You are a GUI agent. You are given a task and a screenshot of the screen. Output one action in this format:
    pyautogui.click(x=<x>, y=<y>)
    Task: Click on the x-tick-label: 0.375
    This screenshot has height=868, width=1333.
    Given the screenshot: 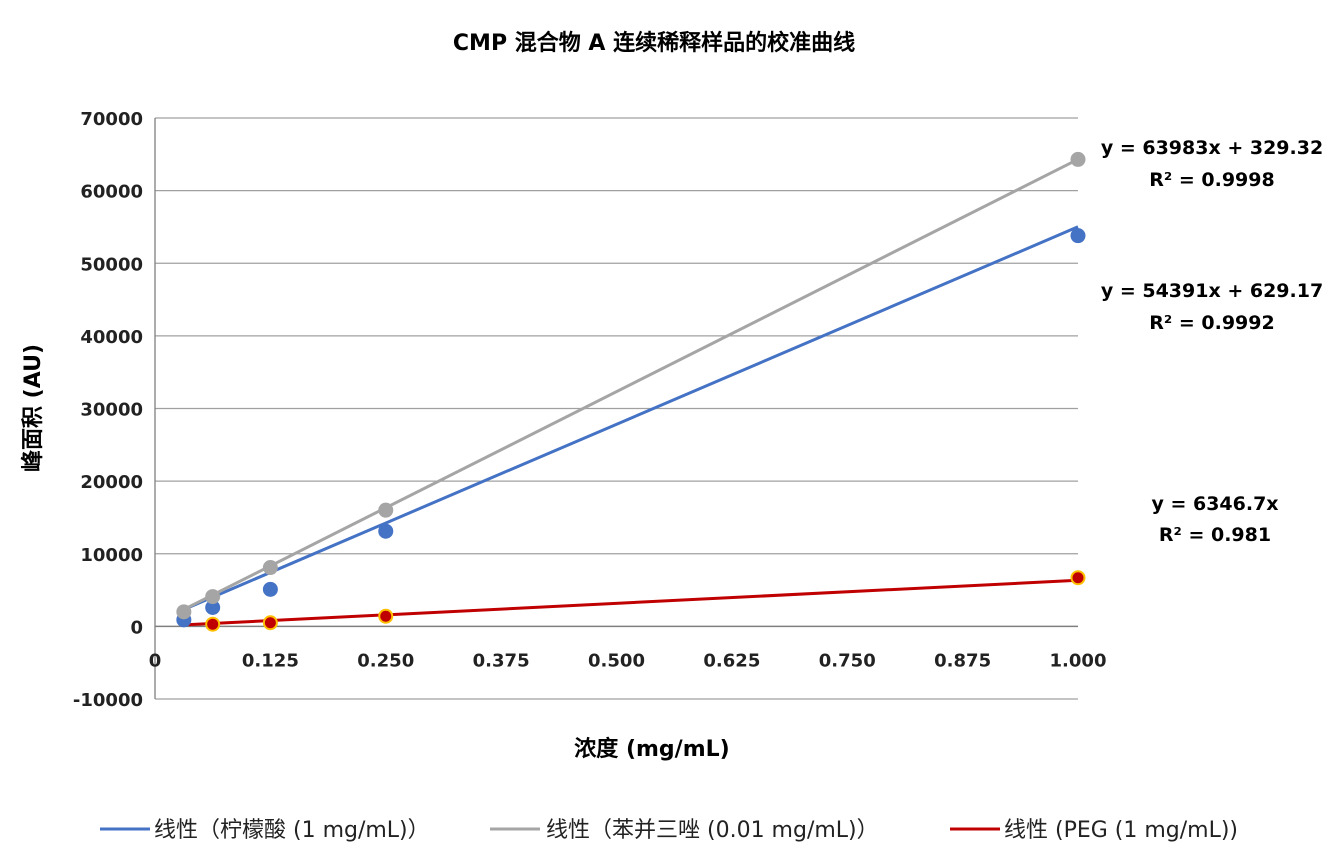 What is the action you would take?
    pyautogui.click(x=501, y=660)
    